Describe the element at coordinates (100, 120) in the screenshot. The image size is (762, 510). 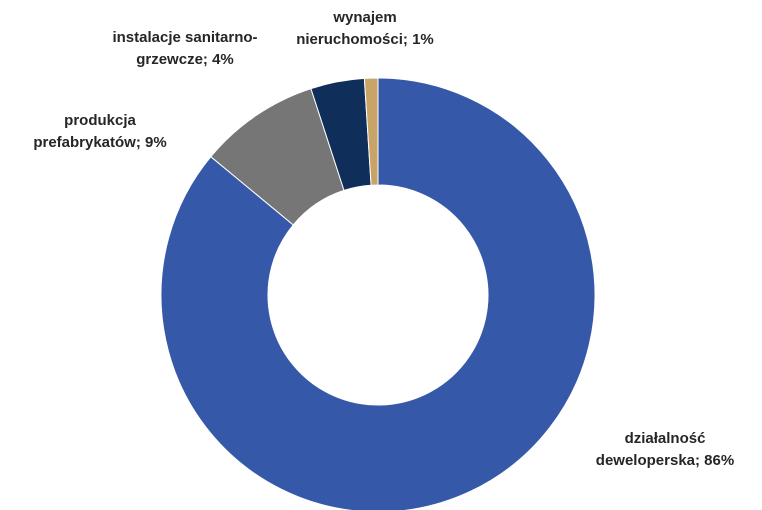
I see `data-label-line: produkcja` at that location.